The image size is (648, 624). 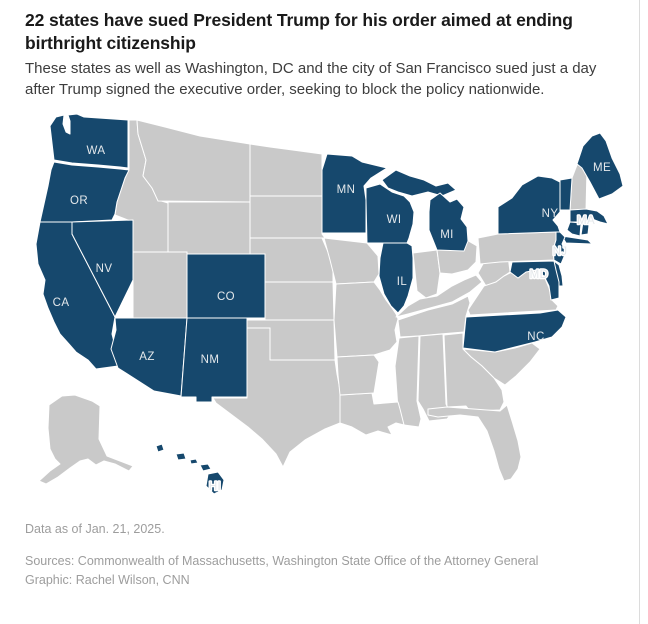 I want to click on state-la, so click(x=372, y=414).